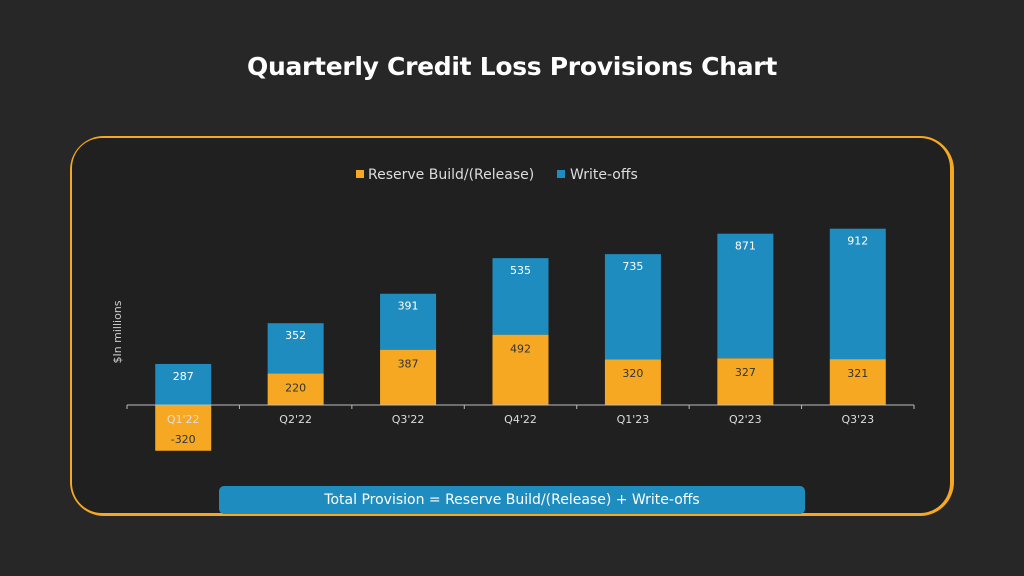 This screenshot has height=576, width=1024. What do you see at coordinates (745, 372) in the screenshot?
I see `label-reserve-6: 327` at bounding box center [745, 372].